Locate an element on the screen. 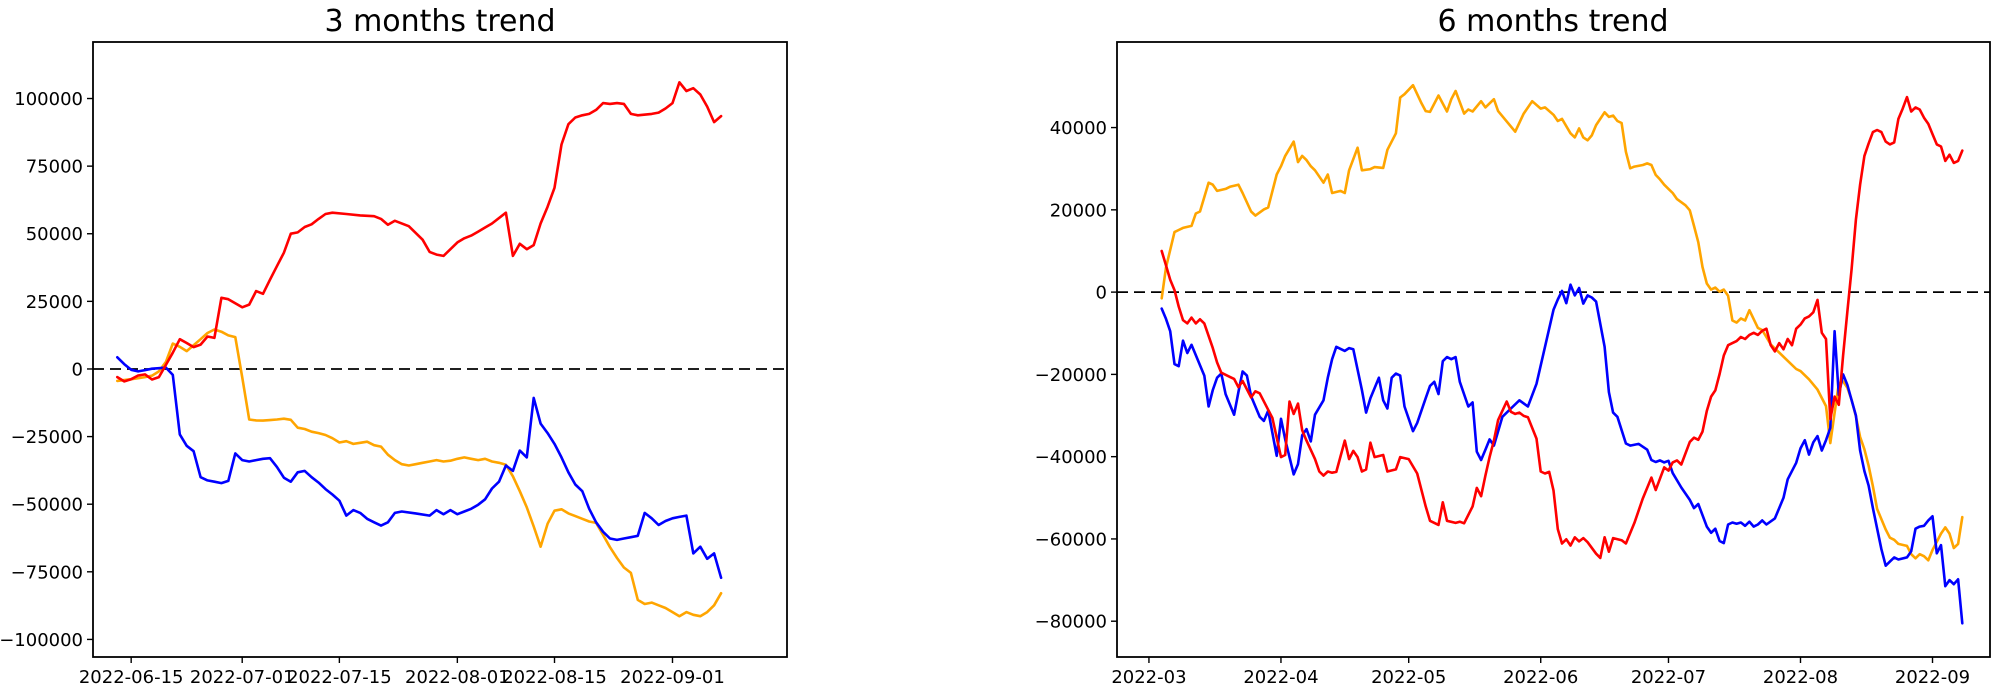  x-tick-label: 2022-09-01 is located at coordinates (672, 677).